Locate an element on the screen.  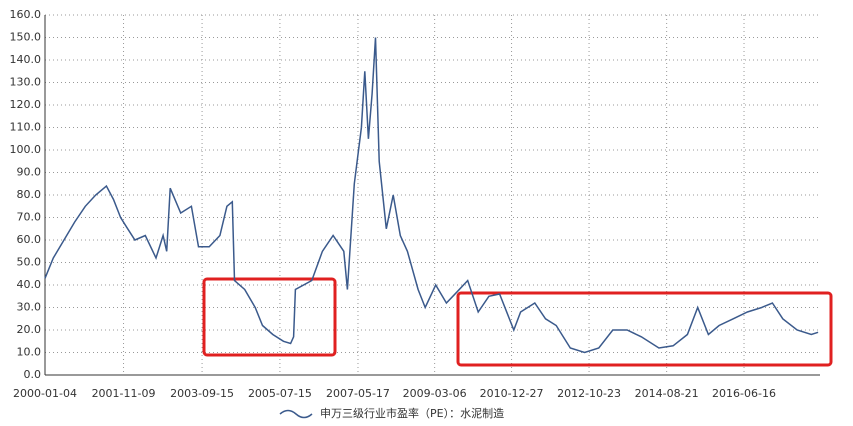
y-tick-label: 30.0 is located at coordinates (29, 307).